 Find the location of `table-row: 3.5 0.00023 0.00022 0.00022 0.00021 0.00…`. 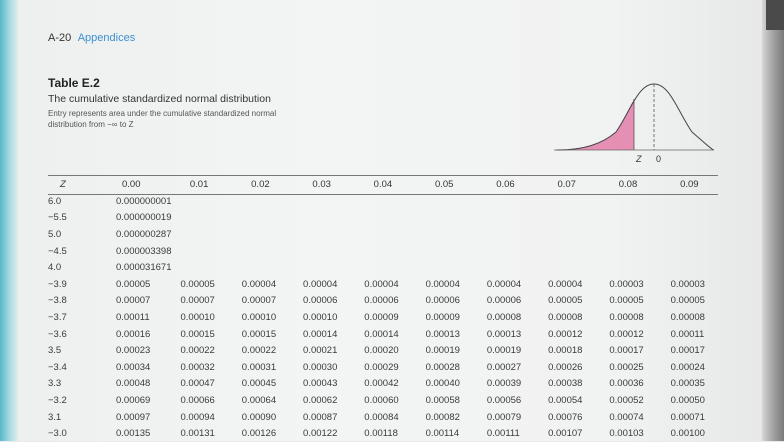

table-row: 3.5 0.00023 0.00022 0.00022 0.00021 0.00… is located at coordinates (384, 350).